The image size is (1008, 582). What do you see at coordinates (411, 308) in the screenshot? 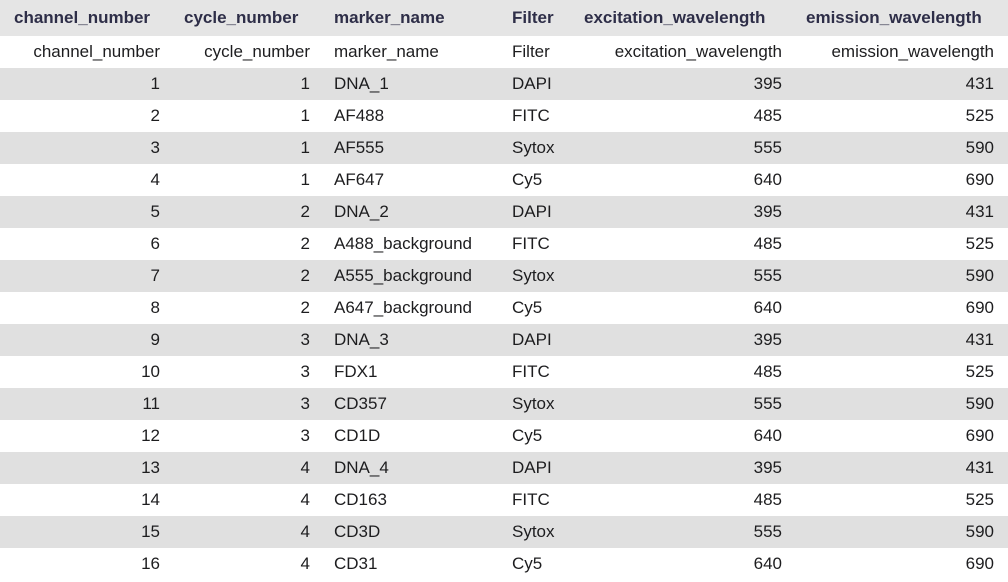
I see `marker-name-cell: A647_background` at bounding box center [411, 308].